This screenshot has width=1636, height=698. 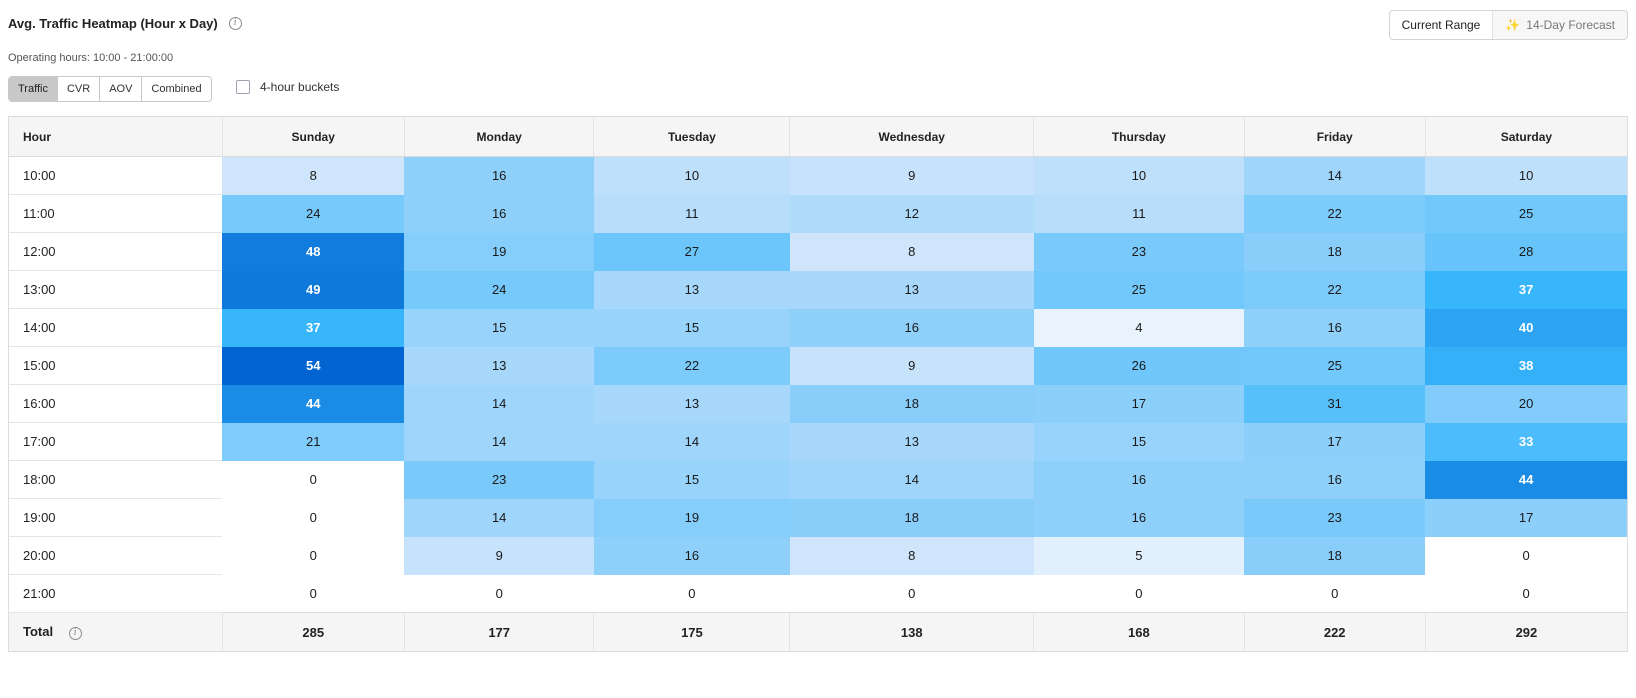 I want to click on heatmap-cell: 4, so click(x=1139, y=327).